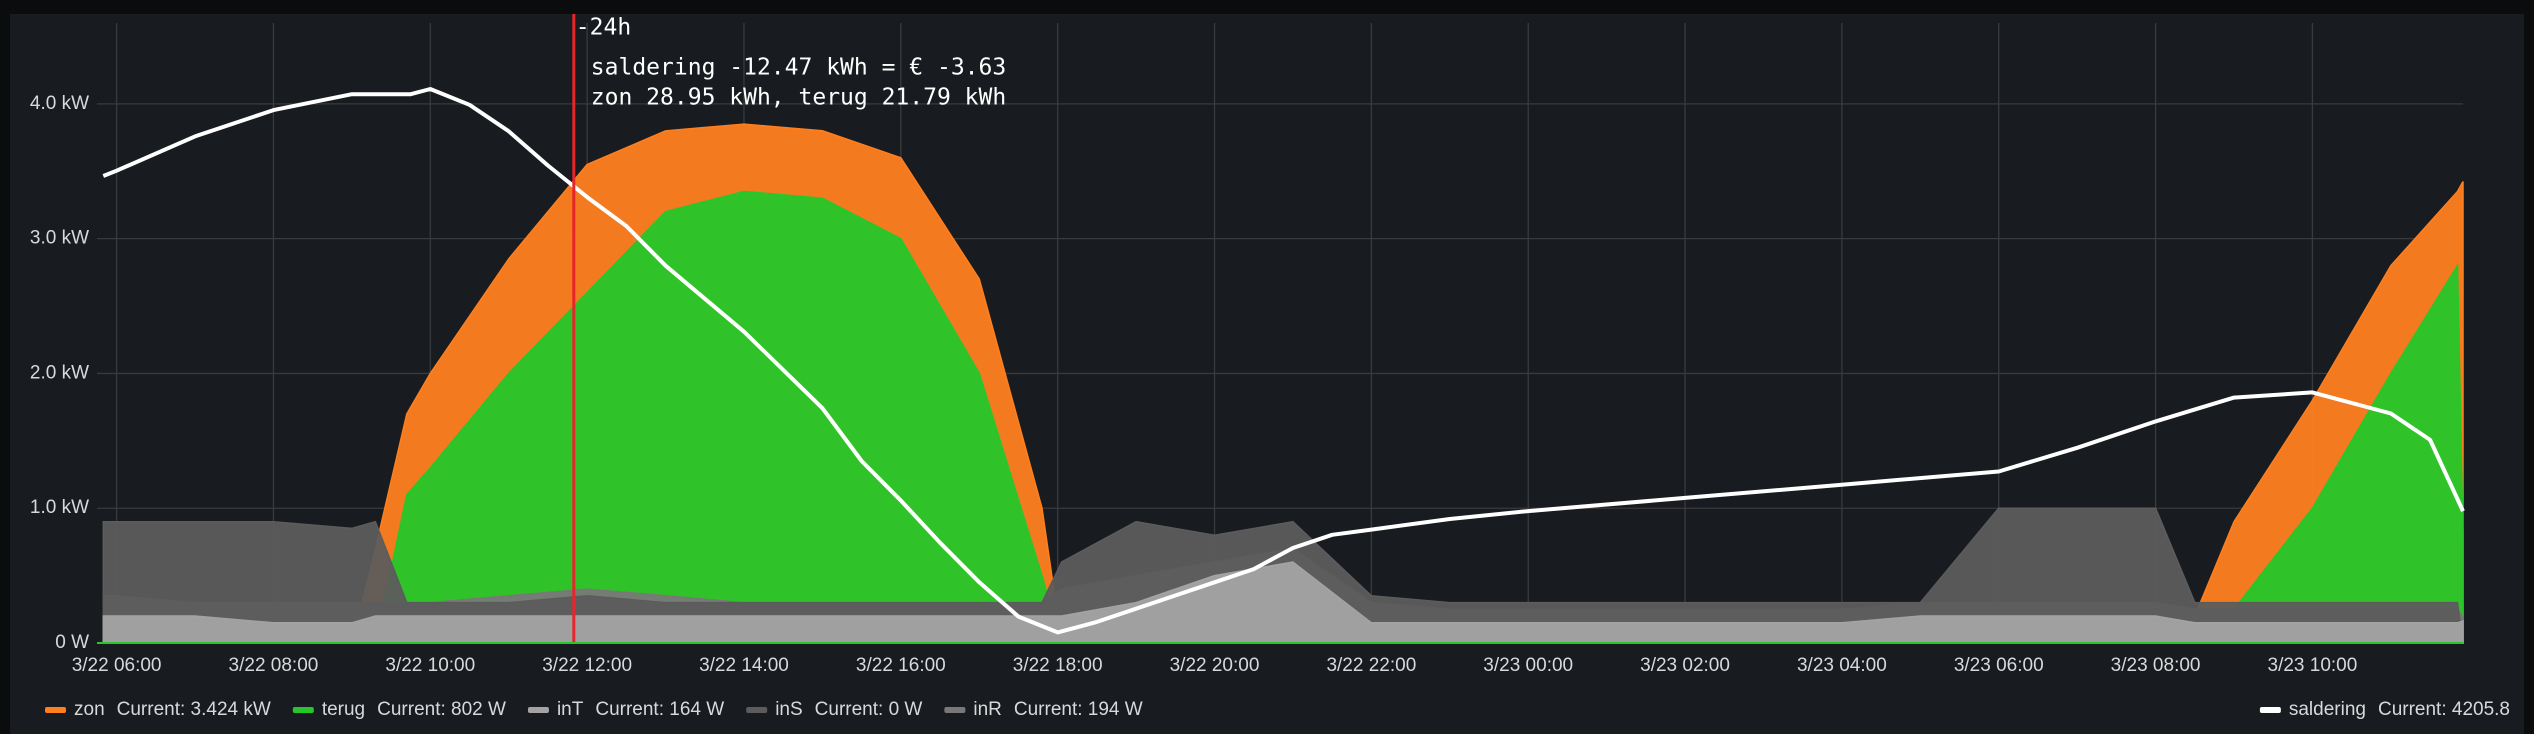 The image size is (2534, 734). What do you see at coordinates (2327, 709) in the screenshot?
I see `legend-label: saldering` at bounding box center [2327, 709].